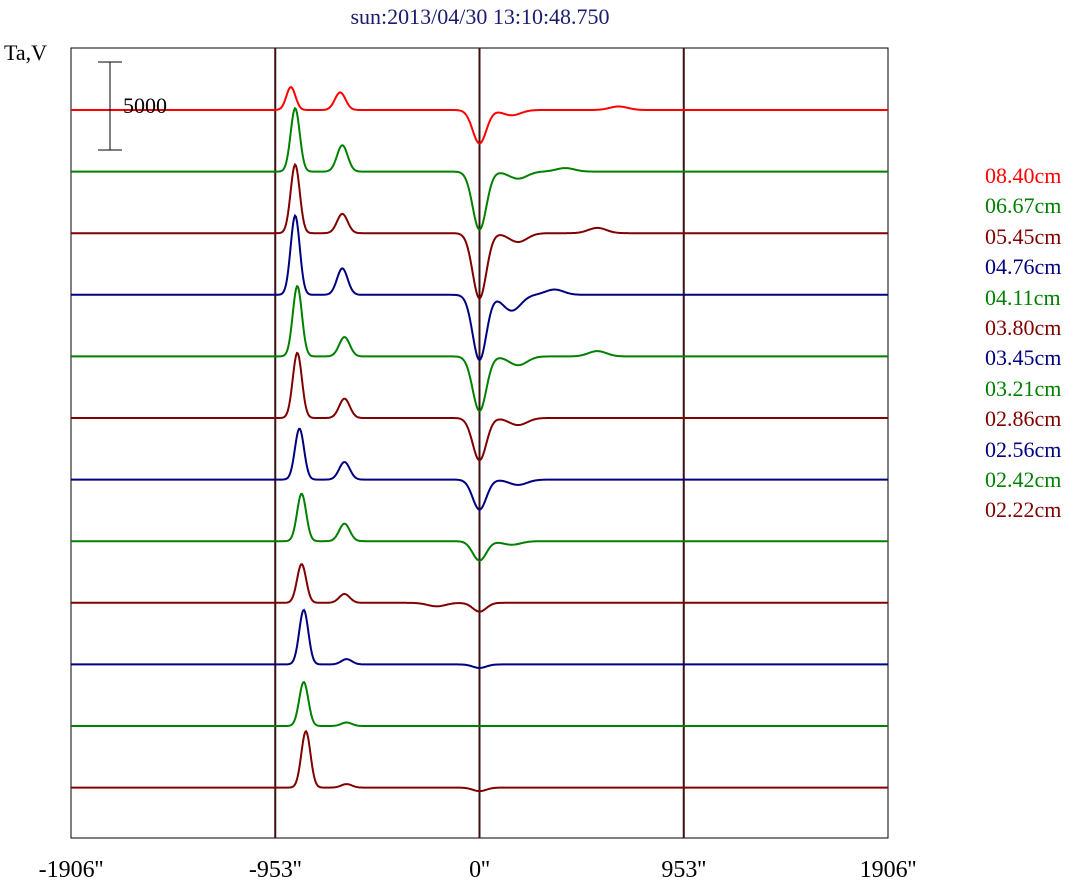 The width and height of the screenshot is (1086, 885). I want to click on series-line-04.11cm, so click(479, 348).